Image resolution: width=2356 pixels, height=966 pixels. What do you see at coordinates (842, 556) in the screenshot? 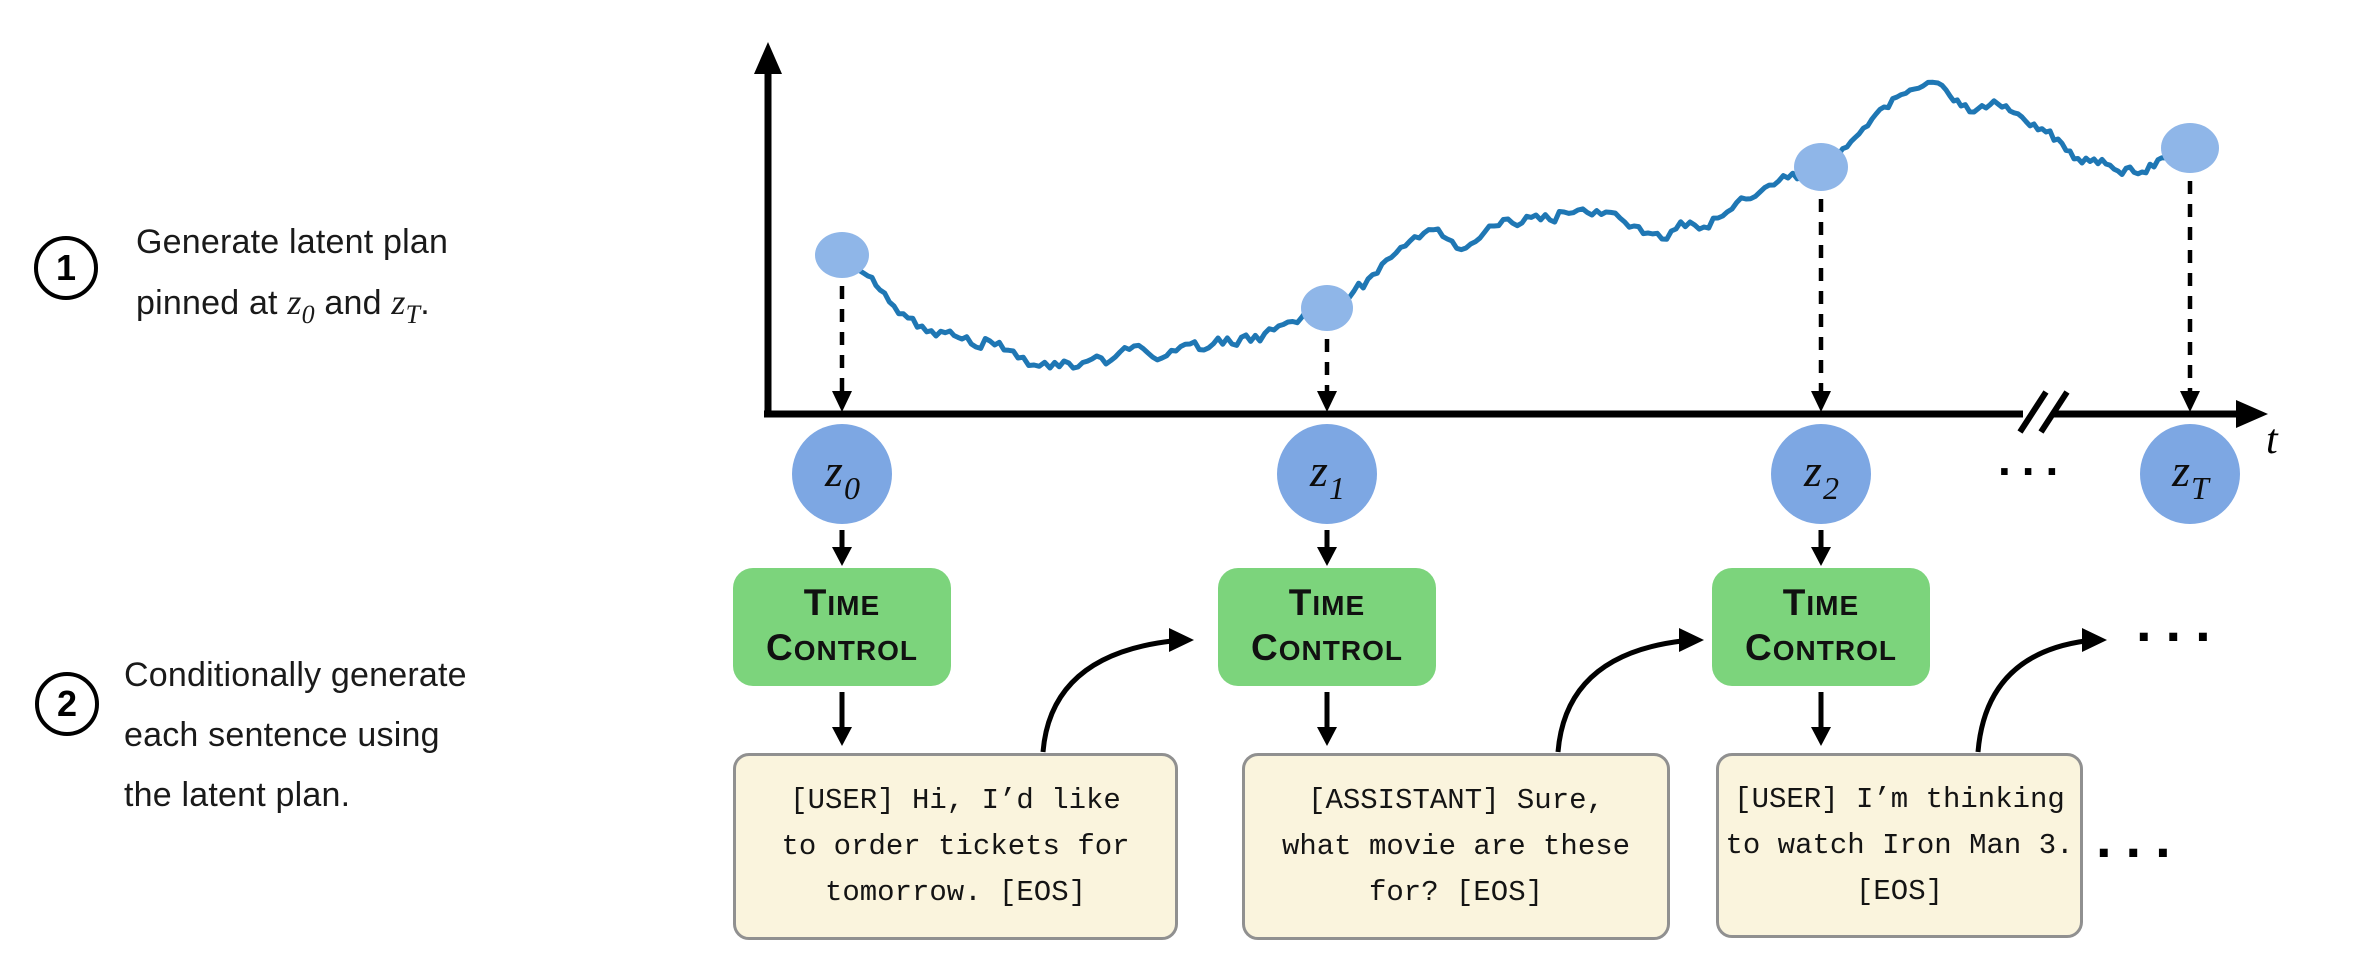
I see `arrowhead-z0-to-tc1-icon` at bounding box center [842, 556].